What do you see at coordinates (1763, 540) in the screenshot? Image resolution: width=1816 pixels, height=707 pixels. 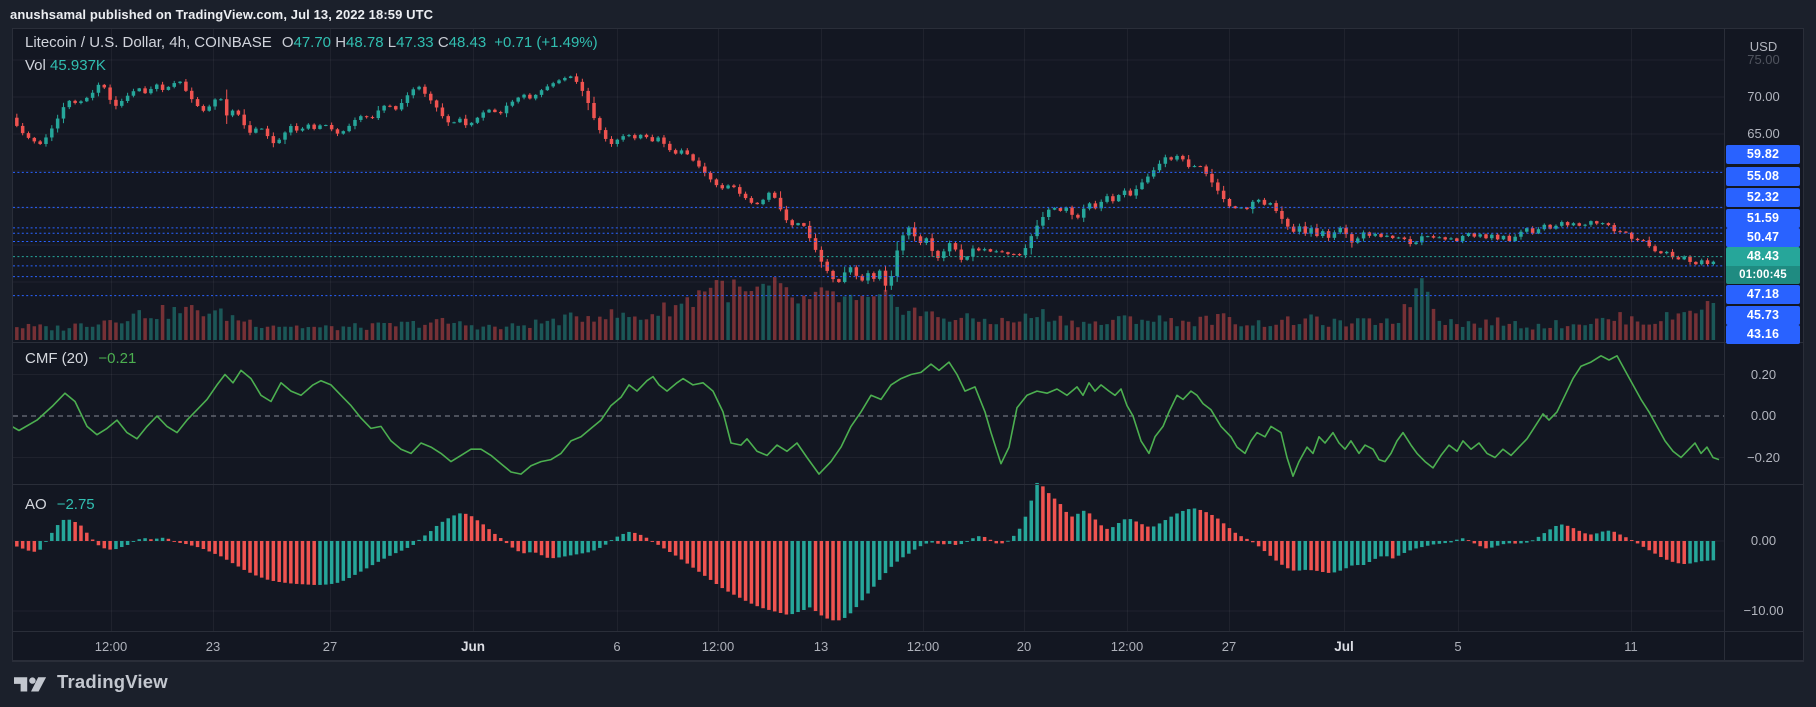 I see `ao-tick-label: 0.00` at bounding box center [1763, 540].